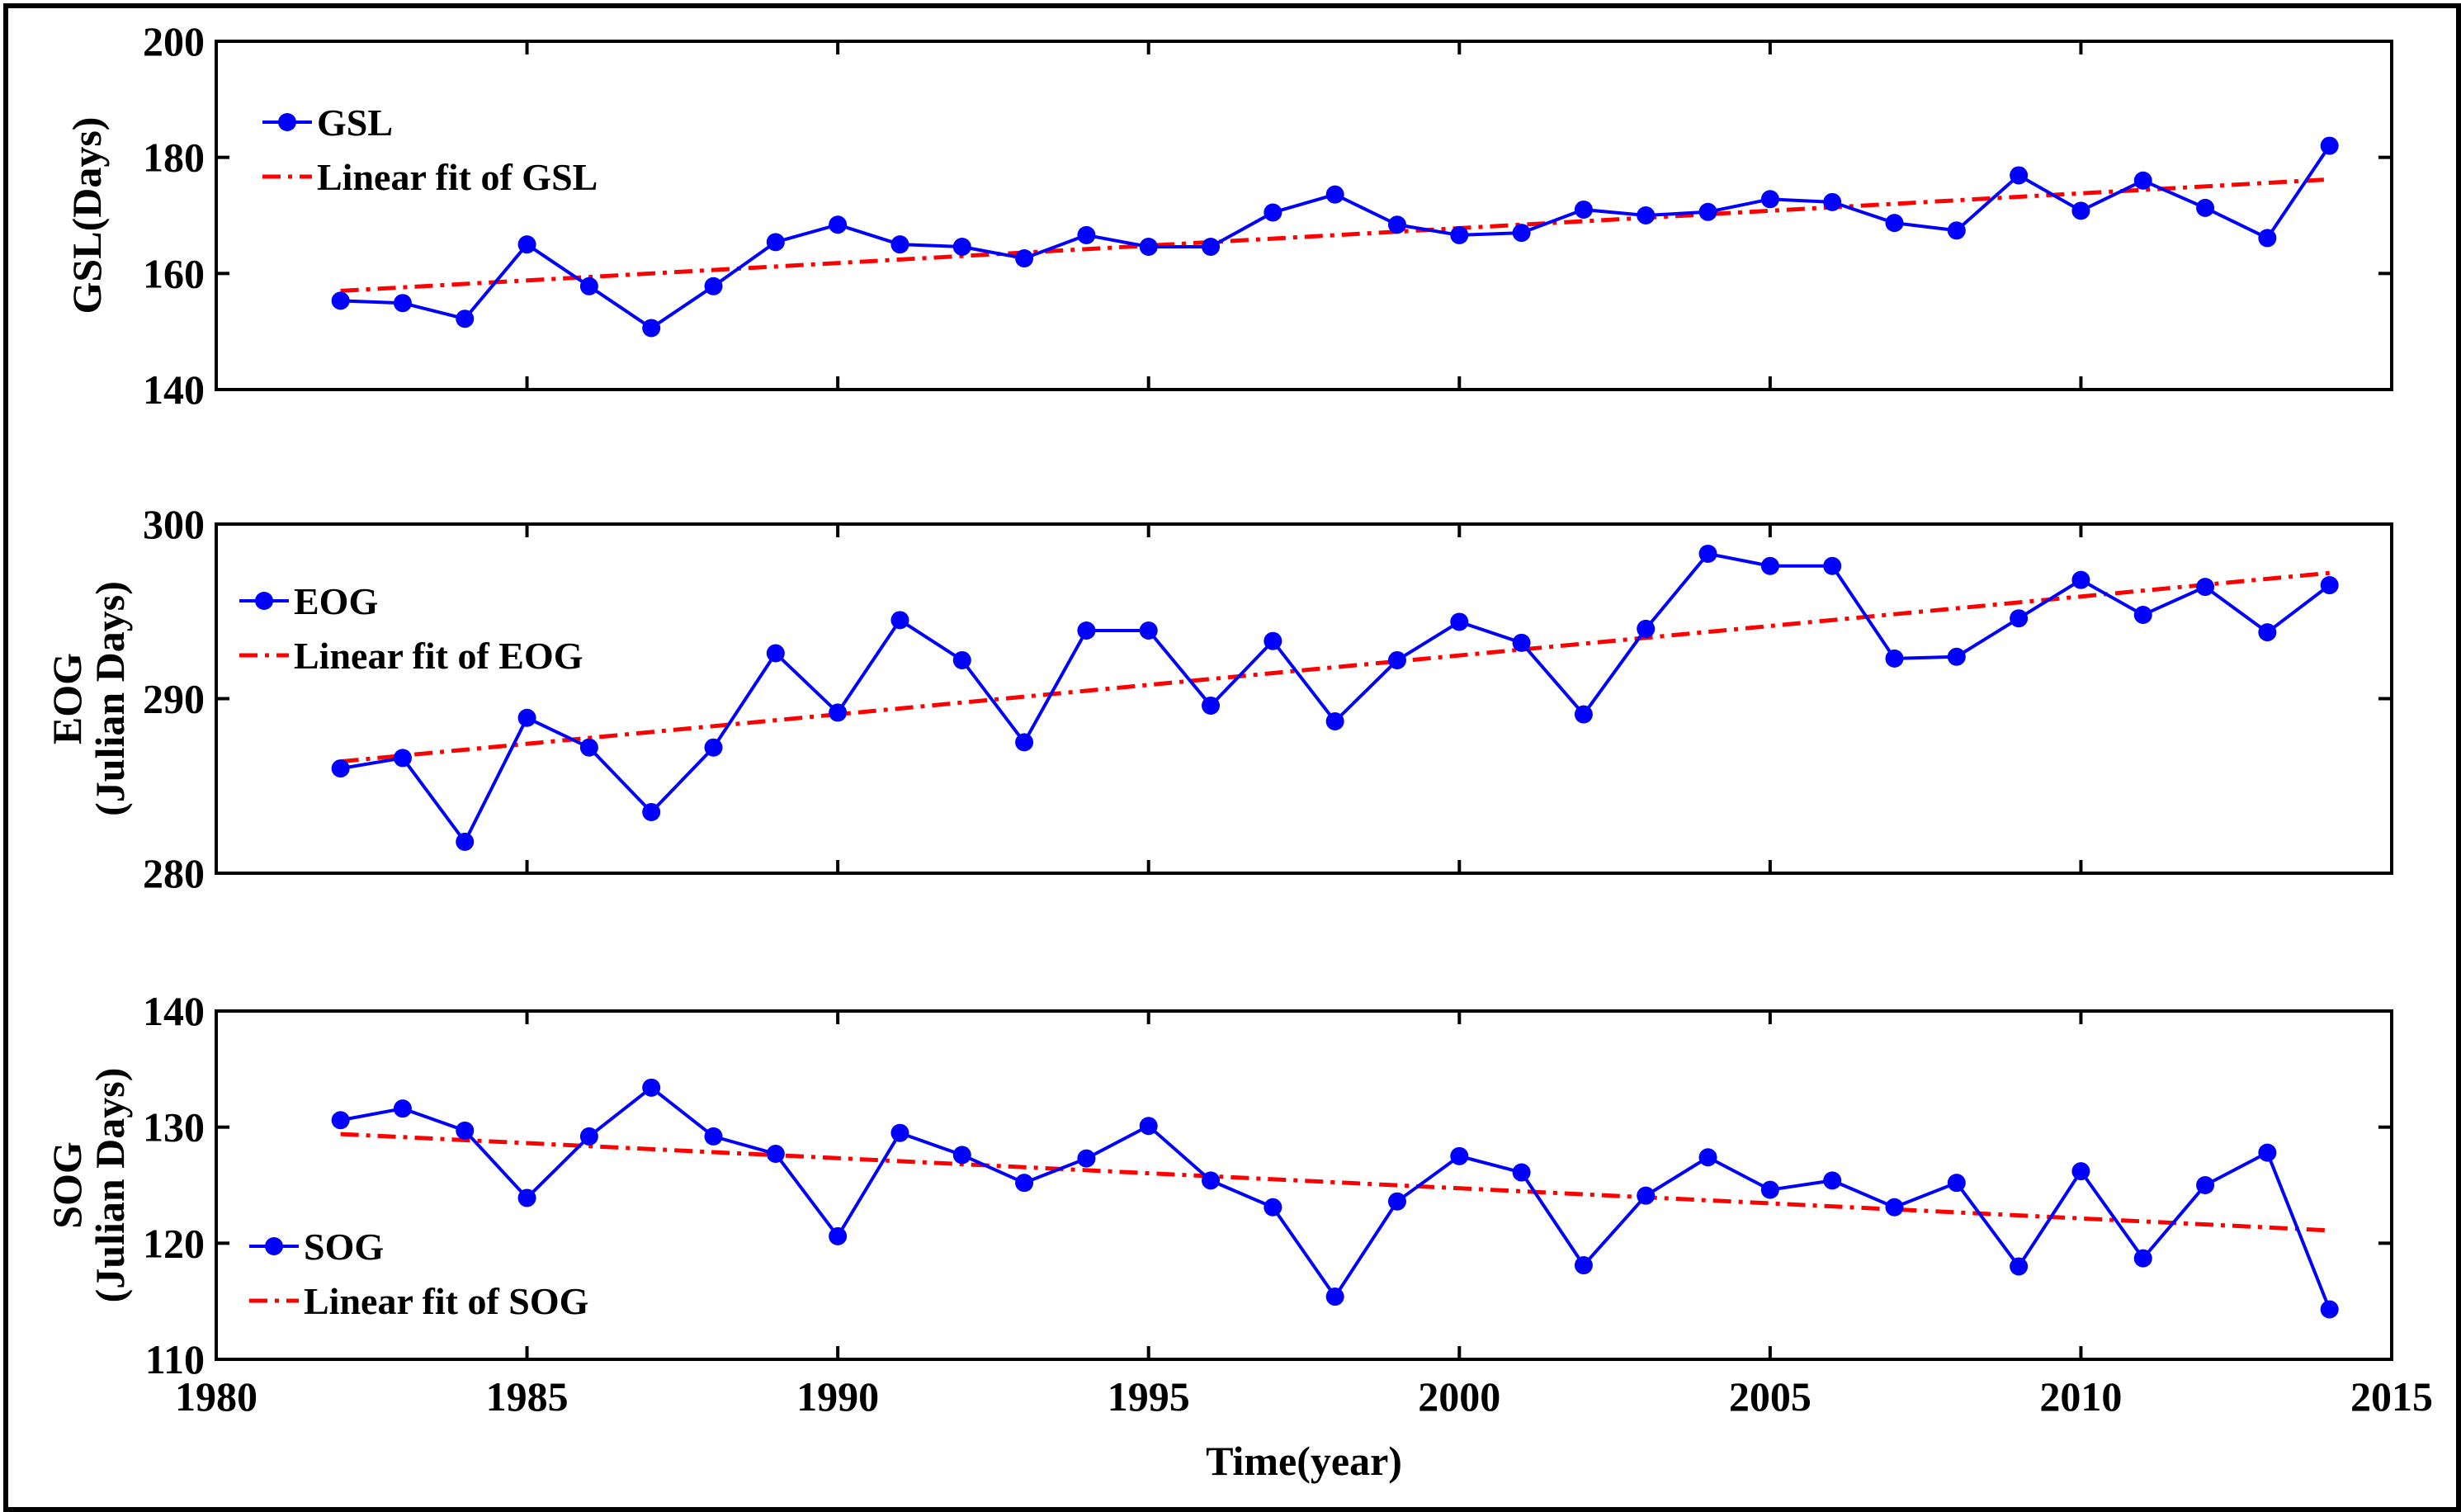  I want to click on gsl-legend-fit-label: Linear fit of GSL, so click(457, 177).